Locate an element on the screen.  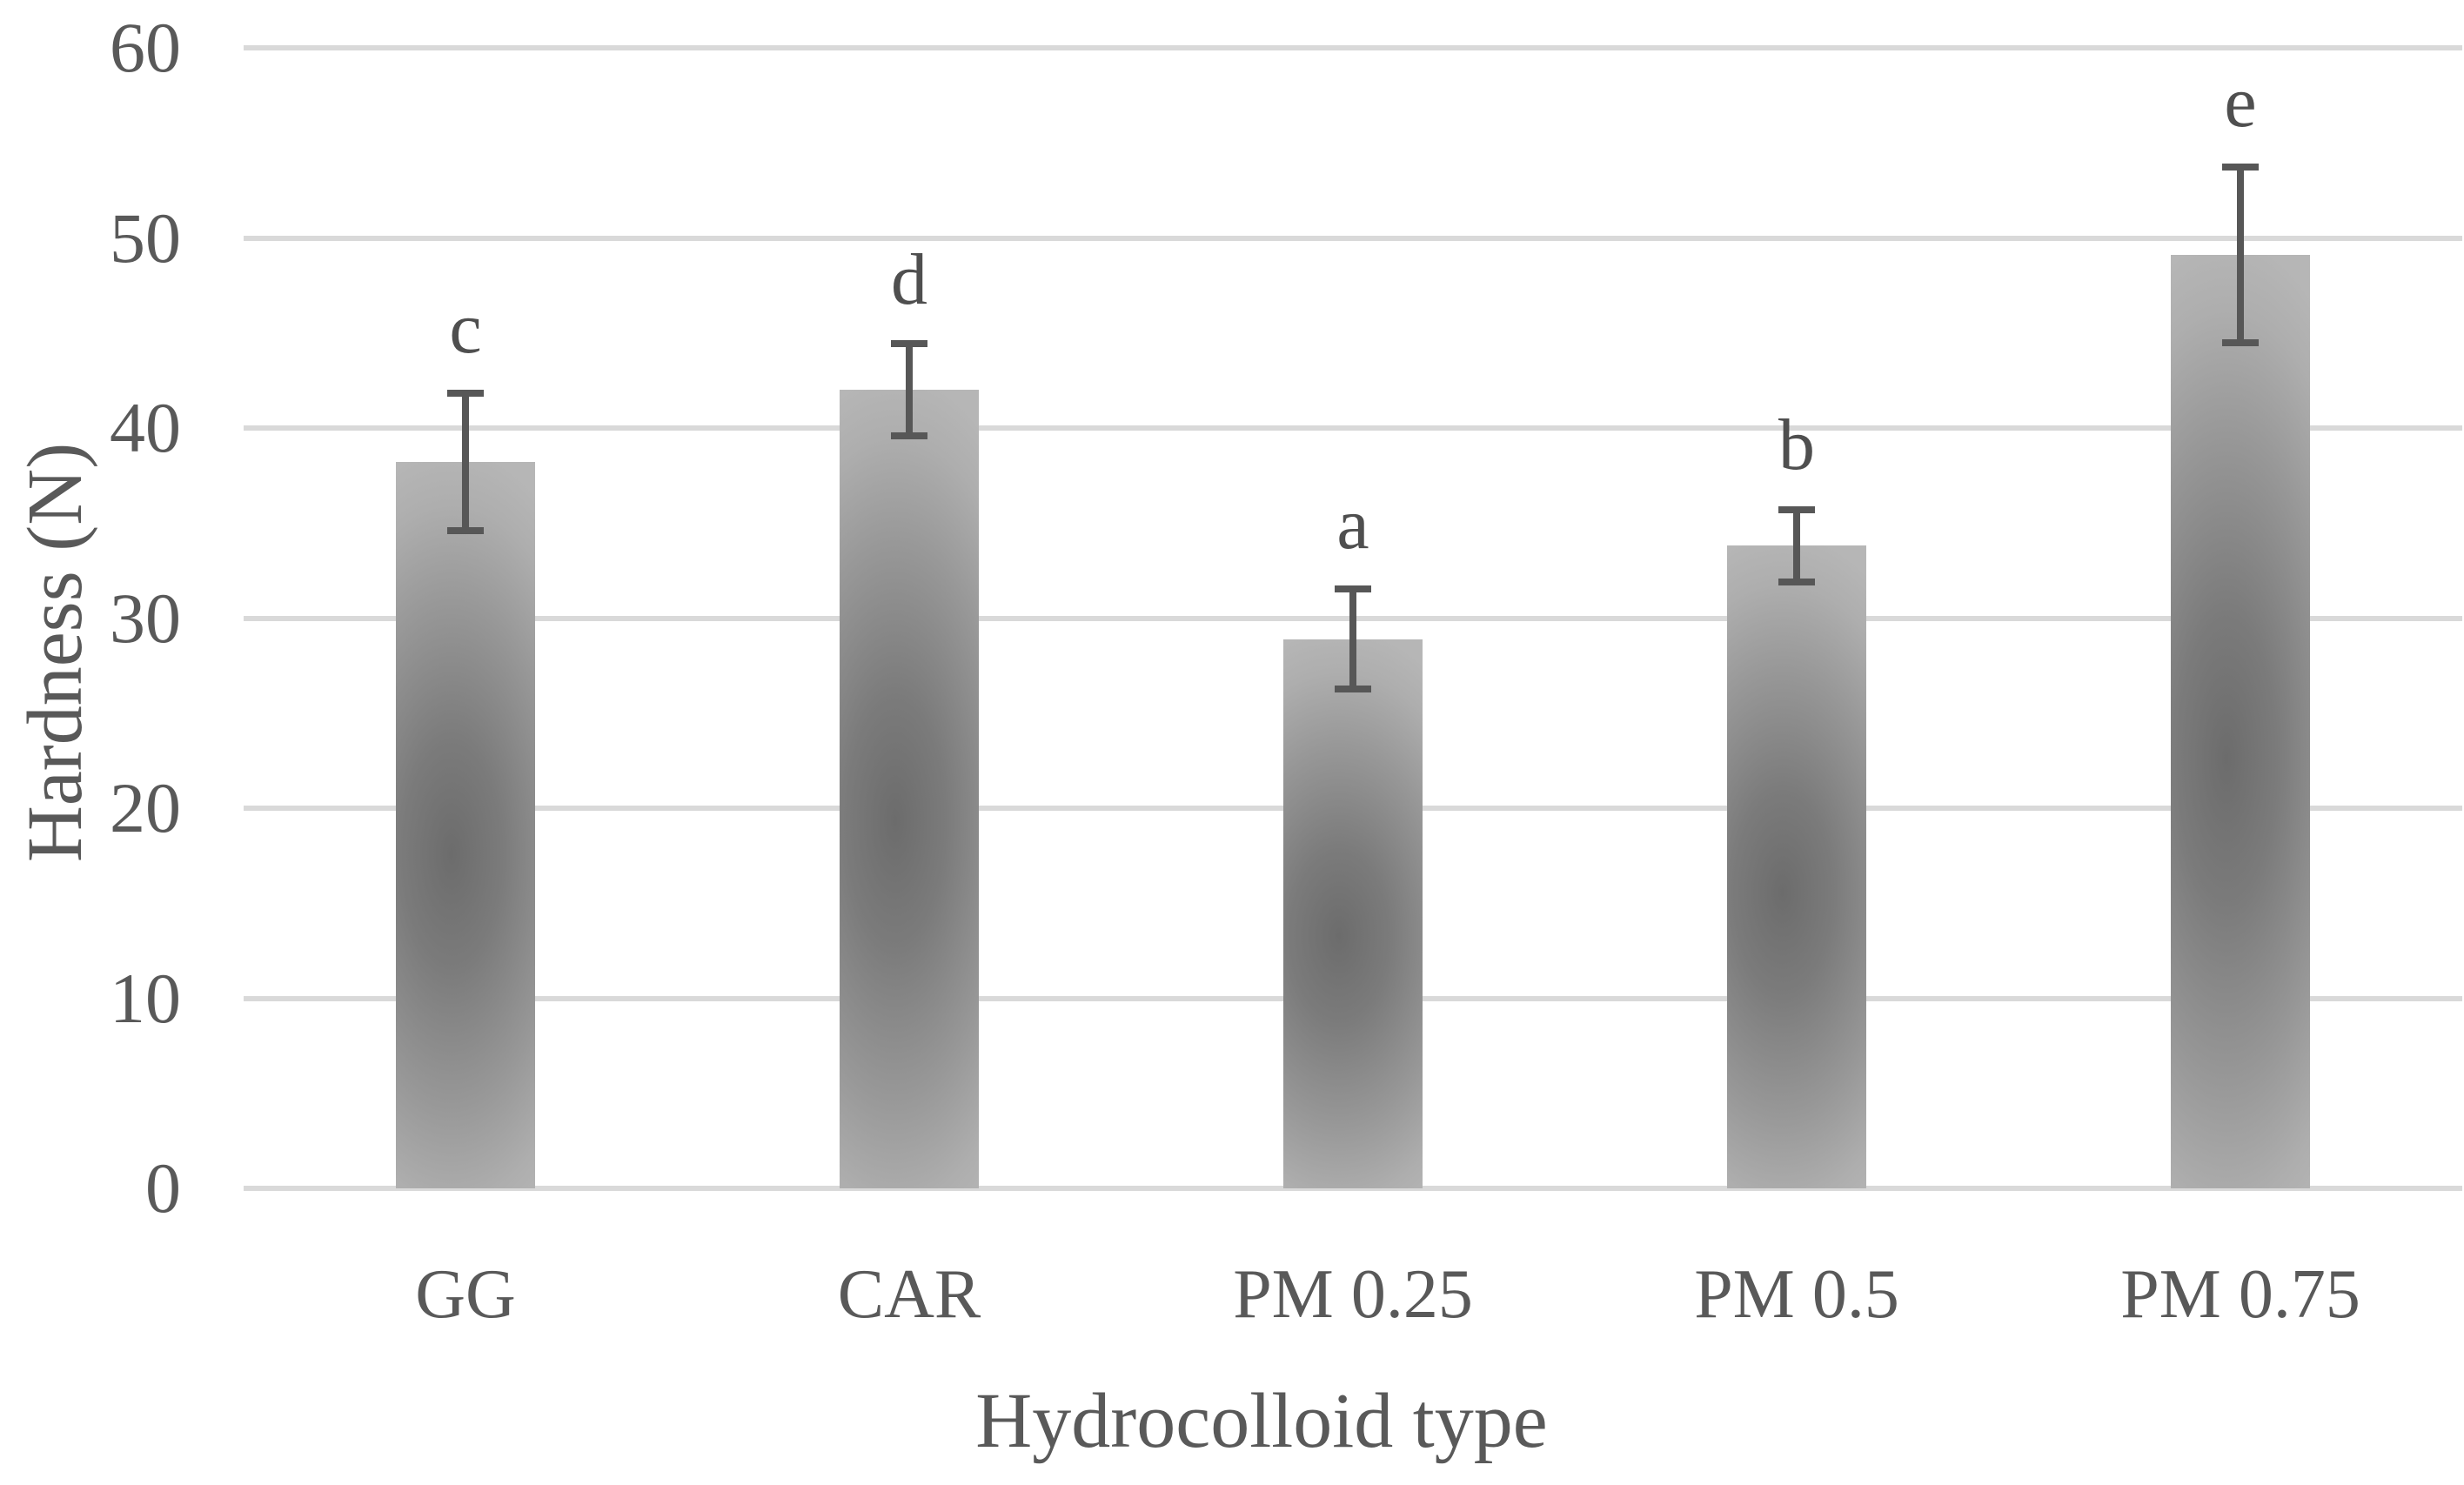
y-tick-label: 0 is located at coordinates (163, 1188).